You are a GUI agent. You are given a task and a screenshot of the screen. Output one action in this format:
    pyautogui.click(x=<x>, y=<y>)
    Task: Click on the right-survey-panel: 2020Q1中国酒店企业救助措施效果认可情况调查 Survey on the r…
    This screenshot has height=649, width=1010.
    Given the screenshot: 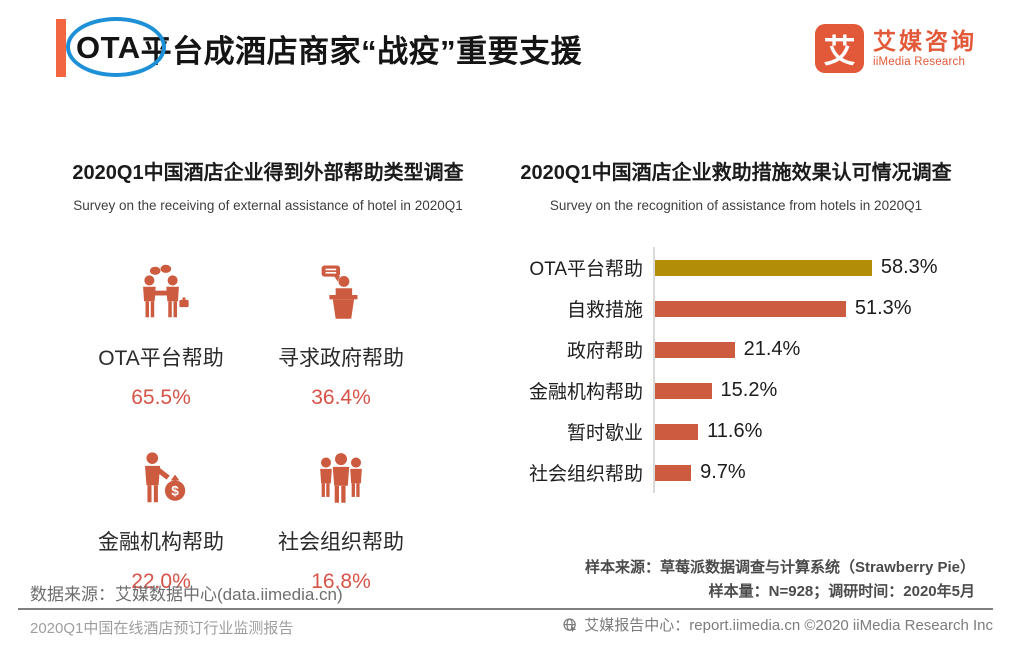 What is the action you would take?
    pyautogui.click(x=736, y=184)
    